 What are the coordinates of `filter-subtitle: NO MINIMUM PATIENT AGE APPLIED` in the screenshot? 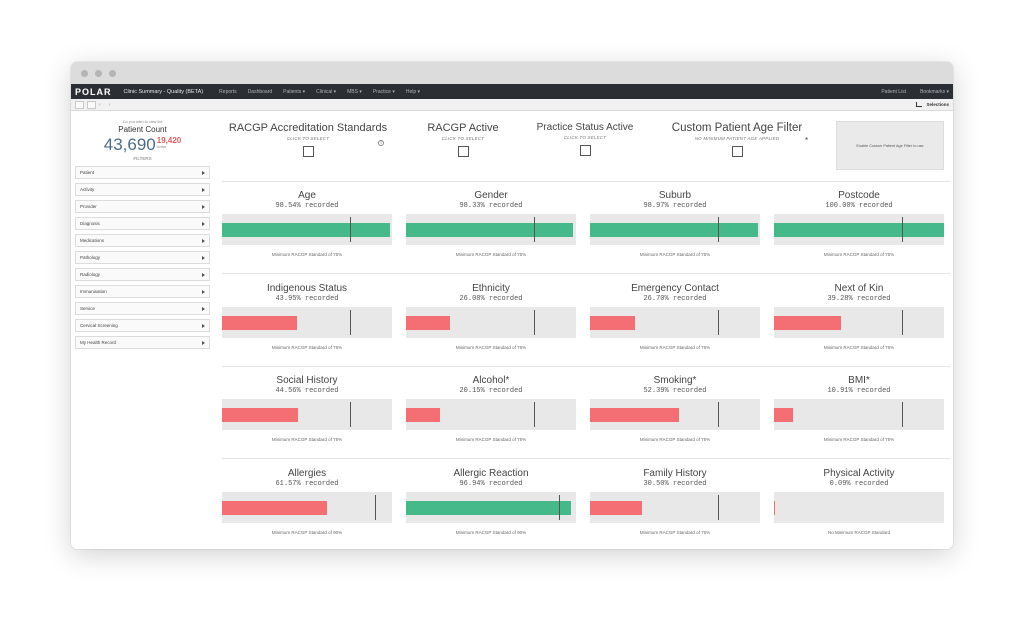 It's located at (737, 138).